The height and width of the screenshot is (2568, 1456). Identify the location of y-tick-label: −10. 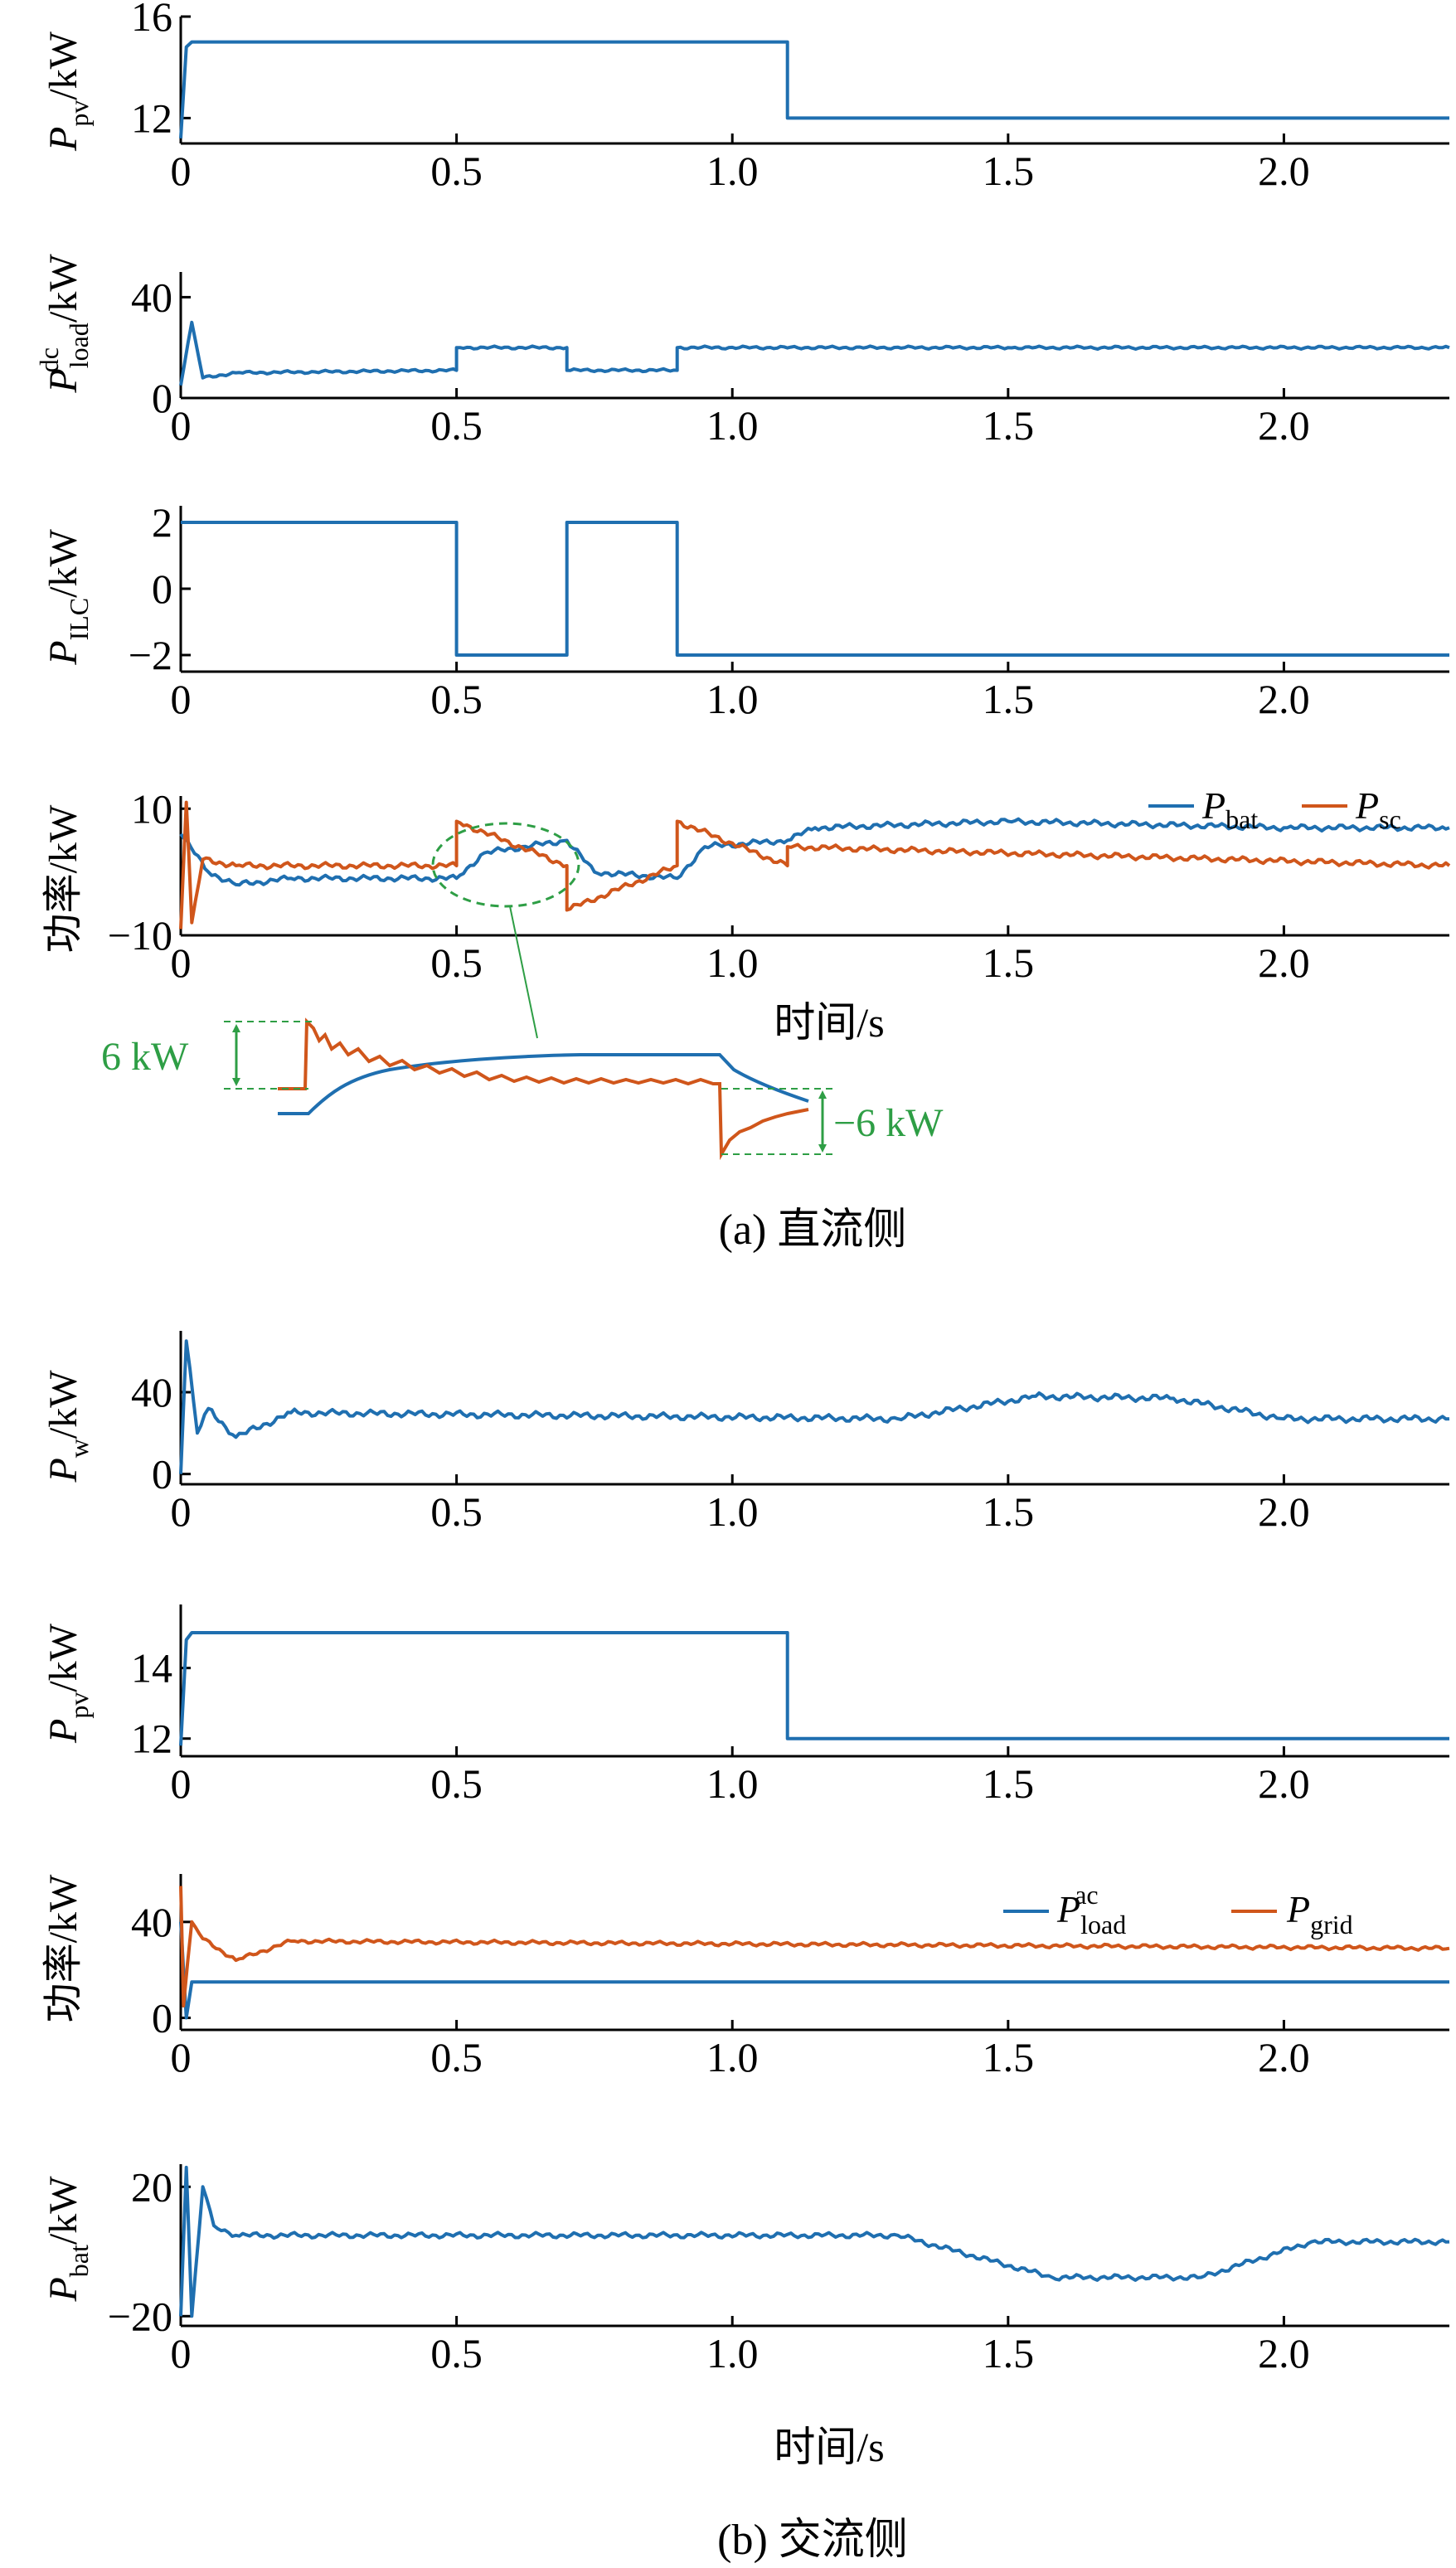
(140, 935).